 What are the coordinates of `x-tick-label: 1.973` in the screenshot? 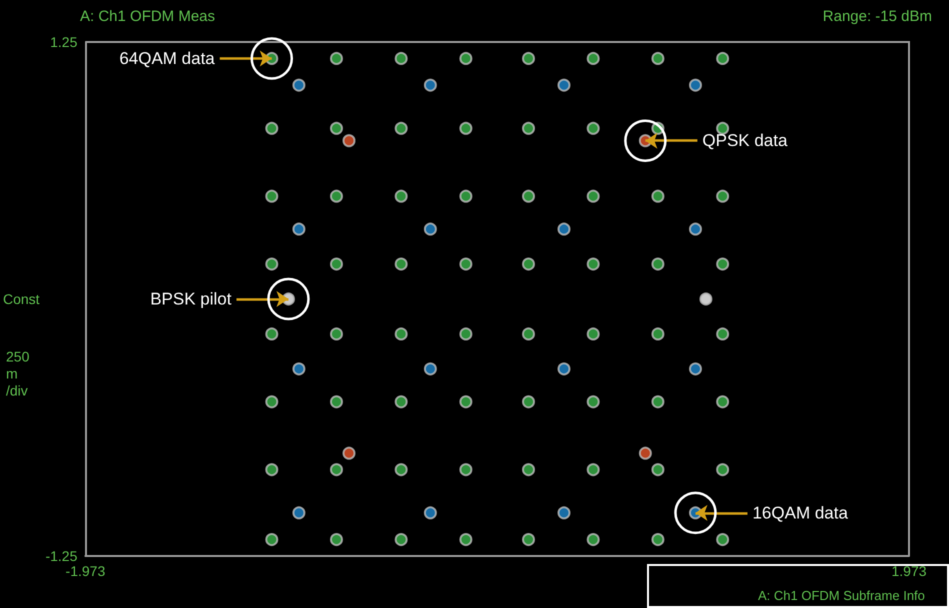 It's located at (909, 571).